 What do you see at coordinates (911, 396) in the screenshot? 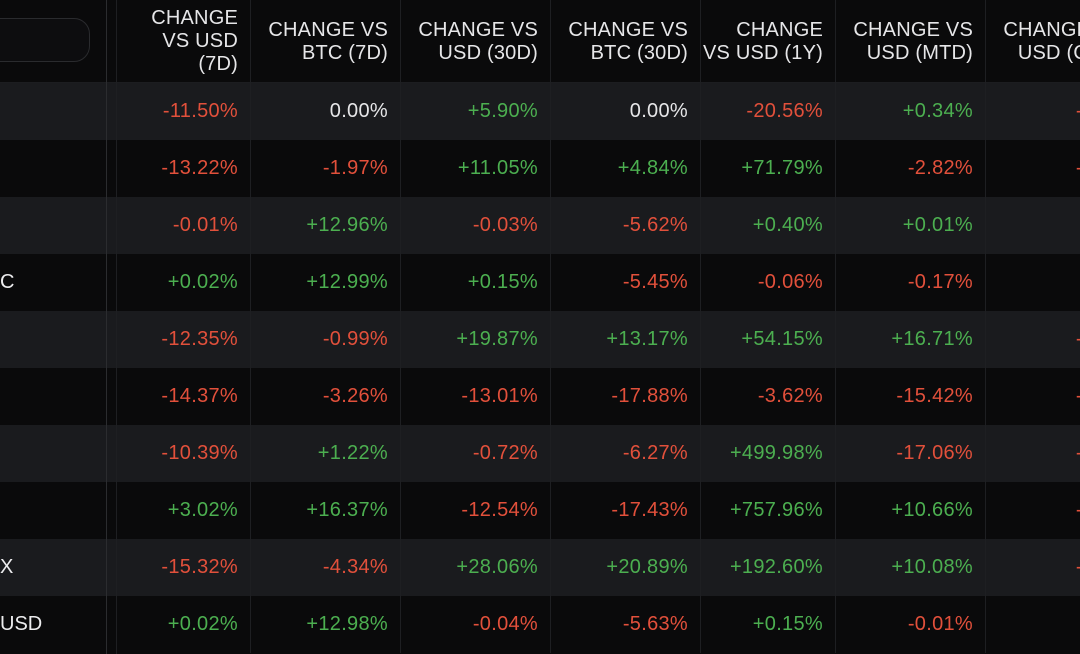
I see `change-cell: -15.42%` at bounding box center [911, 396].